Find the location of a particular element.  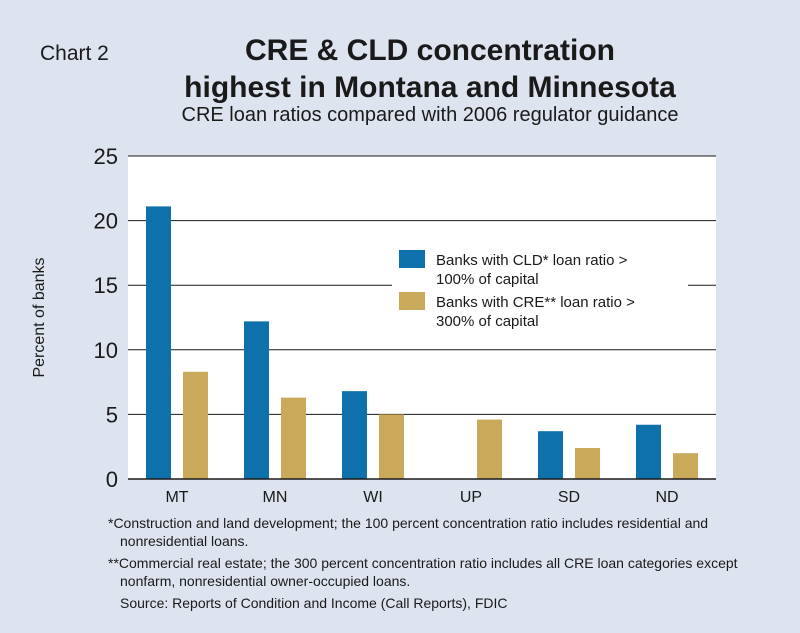

legend-swatch-cld is located at coordinates (412, 259).